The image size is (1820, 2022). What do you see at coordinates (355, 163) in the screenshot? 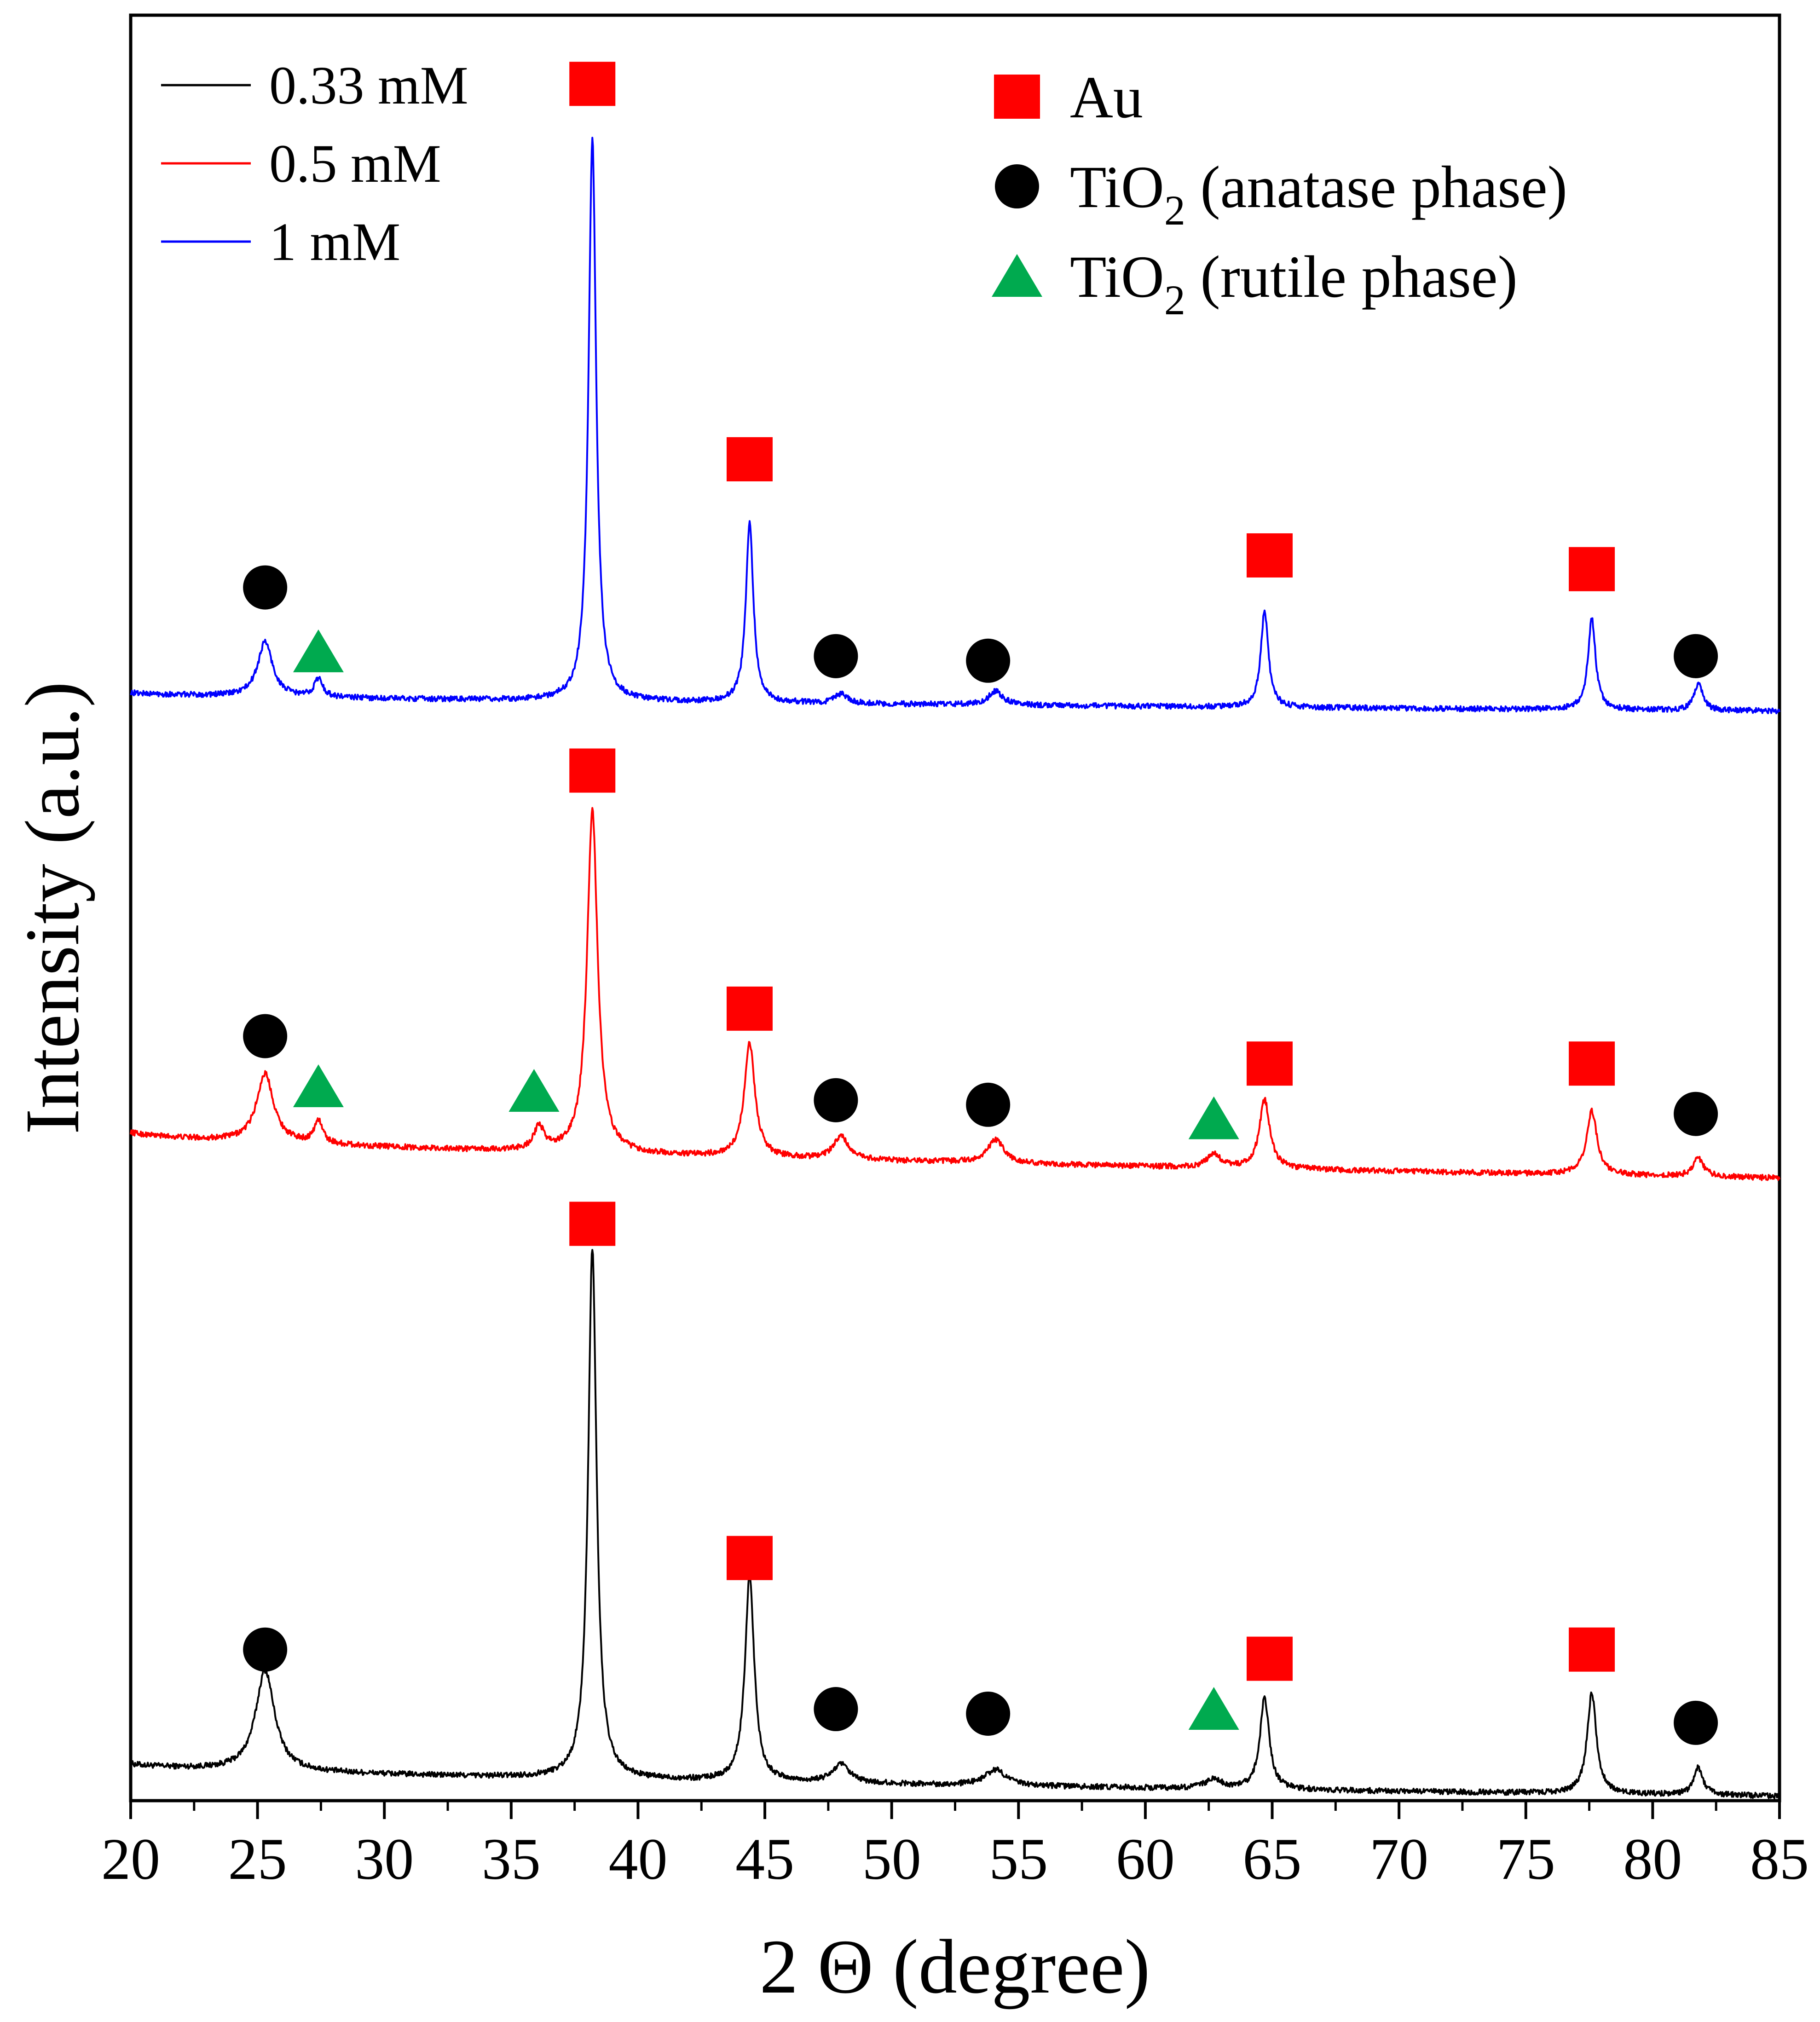
I see `legend-label: 0.5 mM` at bounding box center [355, 163].